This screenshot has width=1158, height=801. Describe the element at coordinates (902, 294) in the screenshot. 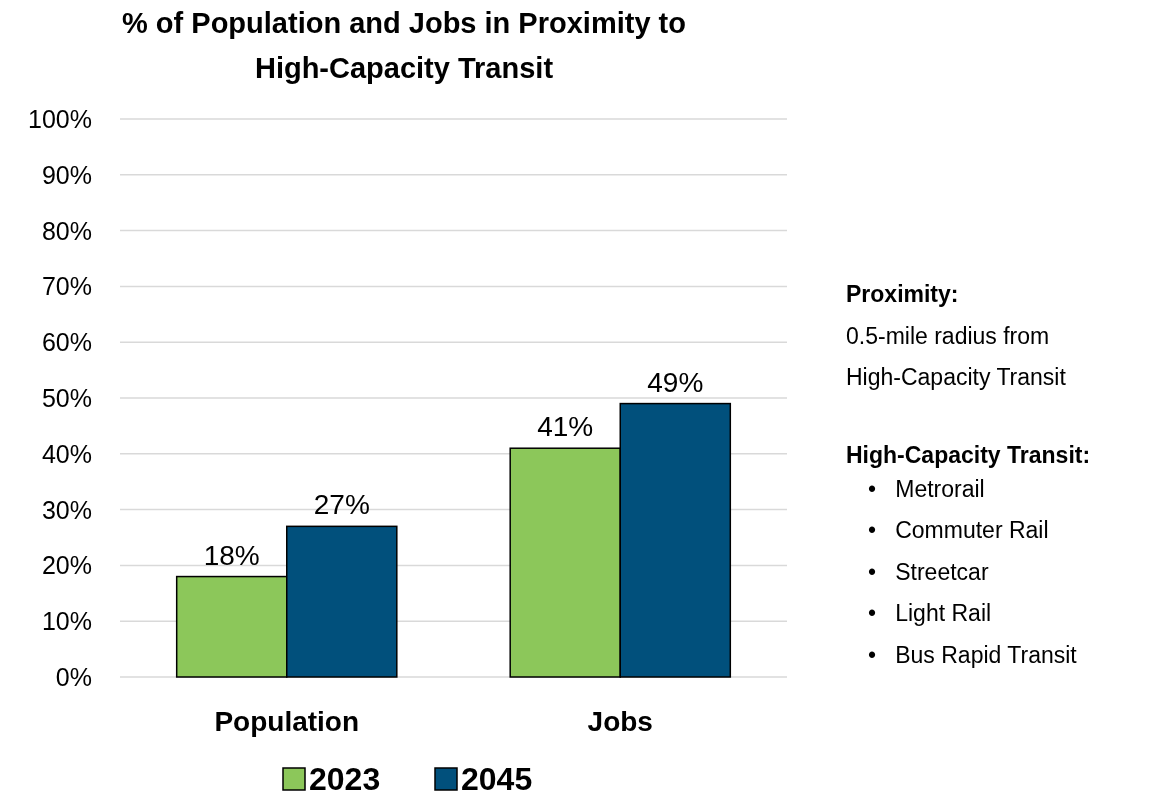

I see `text: Proximity:` at that location.